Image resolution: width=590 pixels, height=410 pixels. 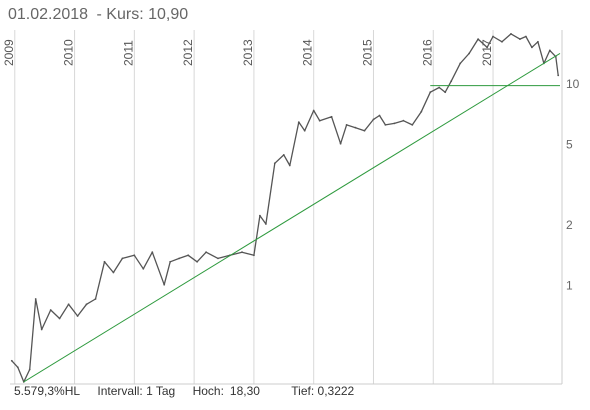 I want to click on x-tick-label: 2017, so click(x=487, y=52).